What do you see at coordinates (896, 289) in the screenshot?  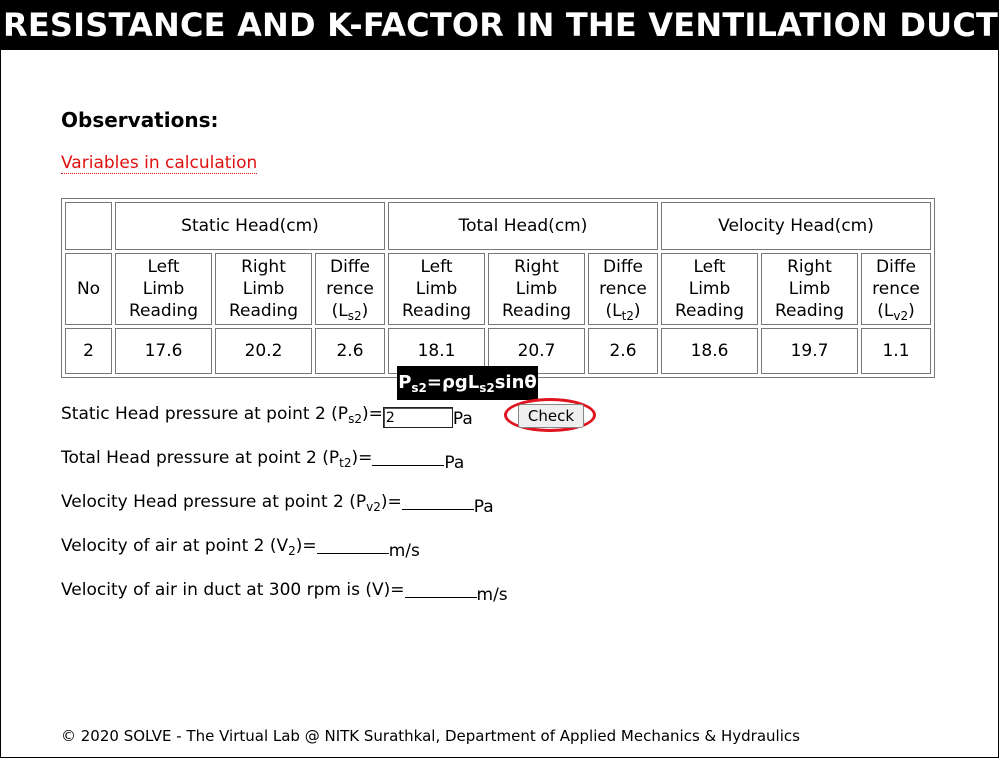 I see `velocity-diff-header: Diffe rence (Lv2)` at bounding box center [896, 289].